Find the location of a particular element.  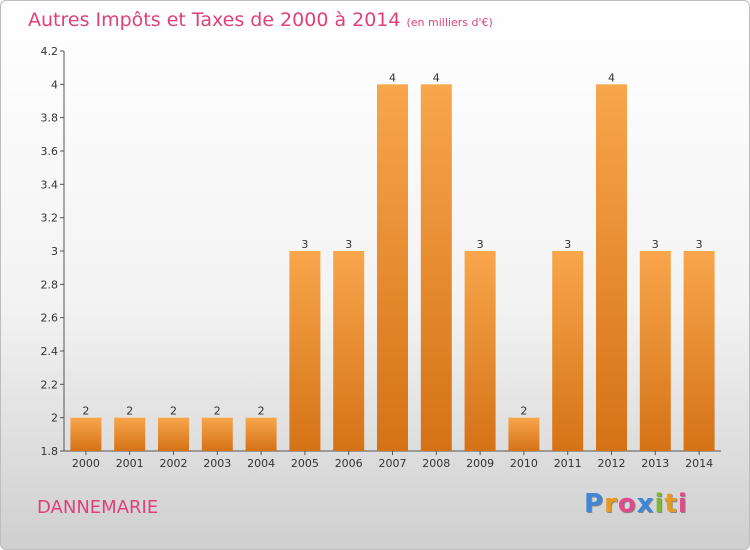

x-tick-label: 2012 is located at coordinates (612, 463).